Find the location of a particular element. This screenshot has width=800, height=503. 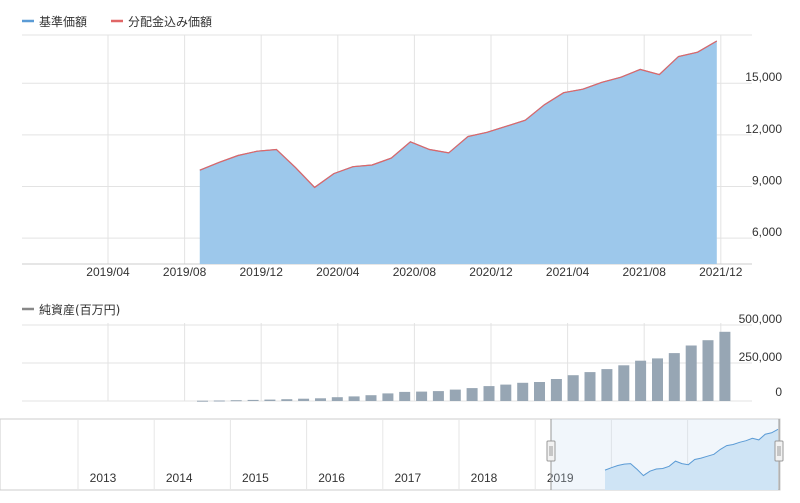

legend-bottom: 純資産(百万円) is located at coordinates (71, 309).